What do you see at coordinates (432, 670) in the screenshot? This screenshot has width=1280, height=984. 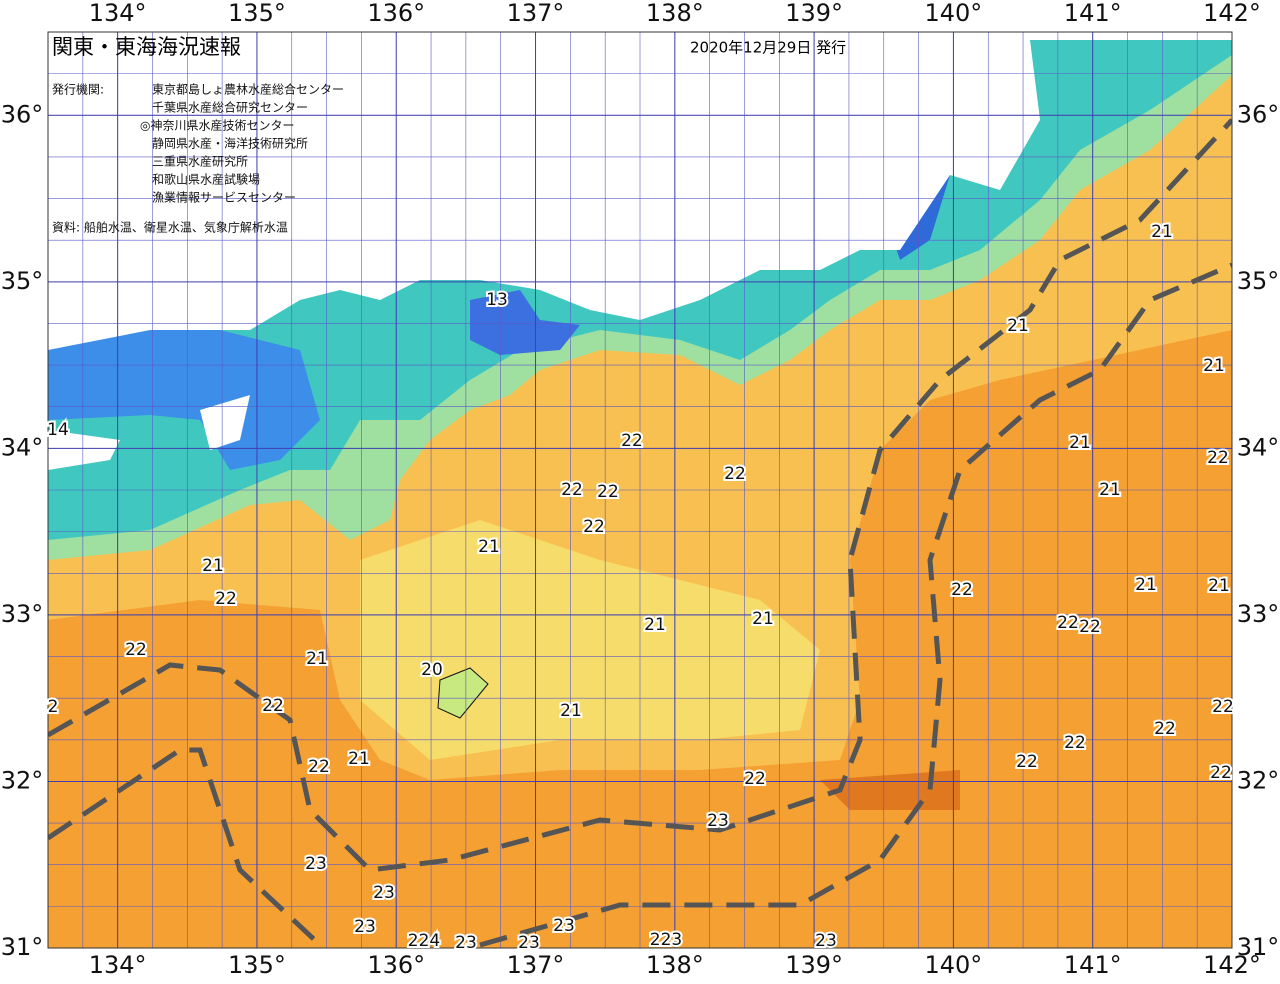 I see `contour-label: 20` at bounding box center [432, 670].